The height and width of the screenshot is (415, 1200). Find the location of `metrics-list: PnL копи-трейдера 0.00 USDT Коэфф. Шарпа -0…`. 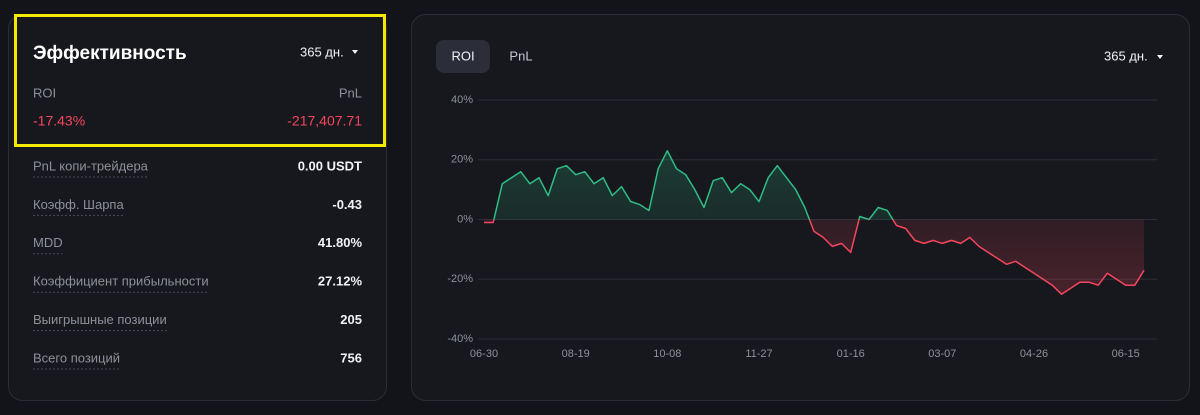

metrics-list: PnL копи-трейдера 0.00 USDT Коэфф. Шарпа -0… is located at coordinates (198, 264).